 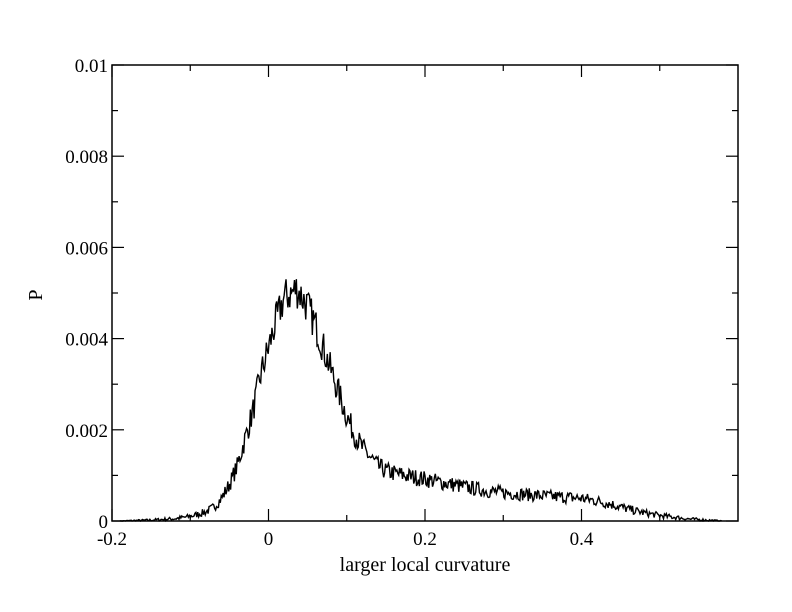 What do you see at coordinates (86, 431) in the screenshot?
I see `y-tick-label: 0.002` at bounding box center [86, 431].